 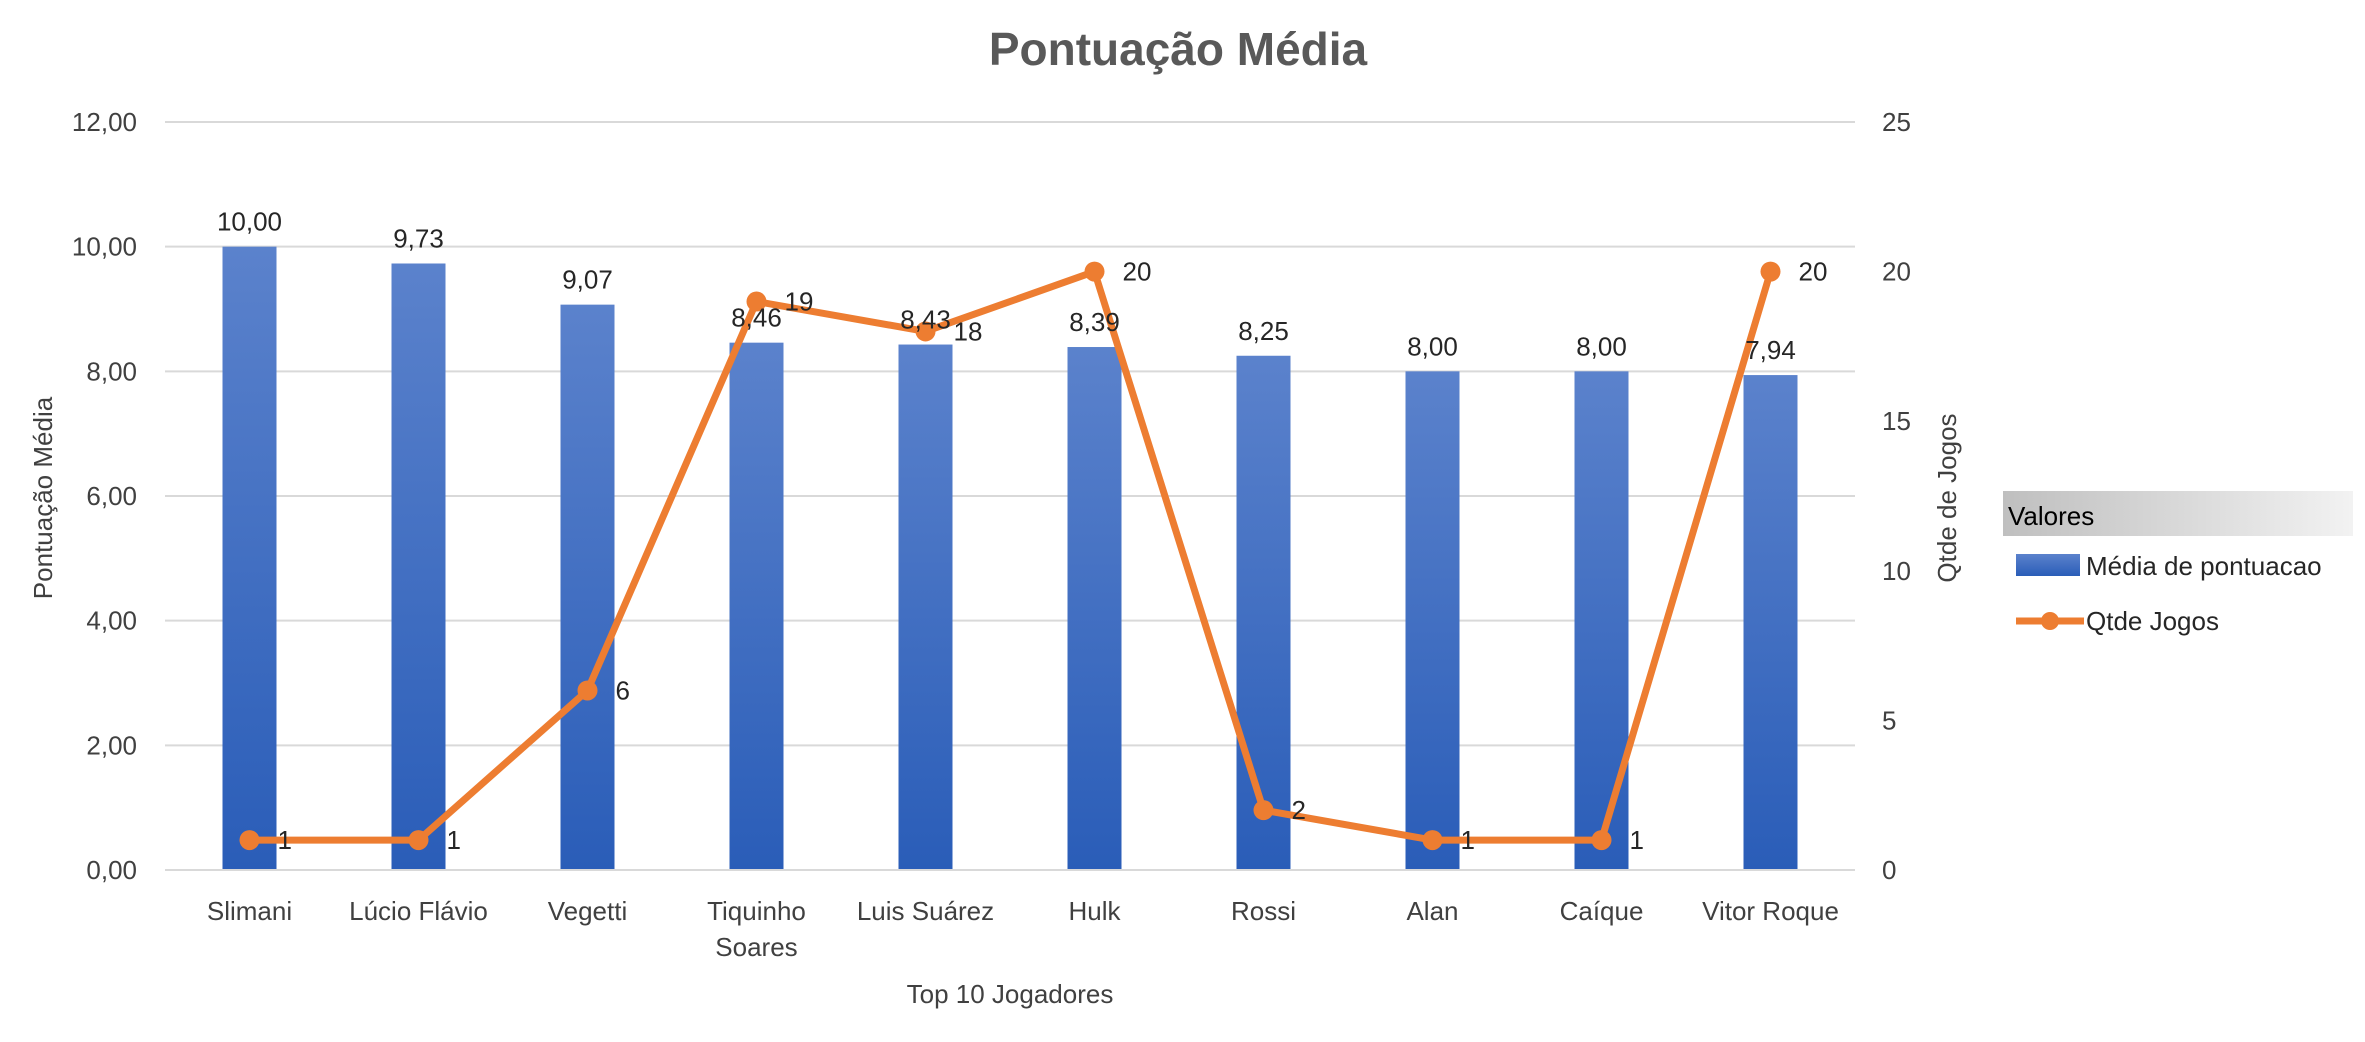 What do you see at coordinates (2204, 566) in the screenshot?
I see `legend-label-bars: Média de pontuacao` at bounding box center [2204, 566].